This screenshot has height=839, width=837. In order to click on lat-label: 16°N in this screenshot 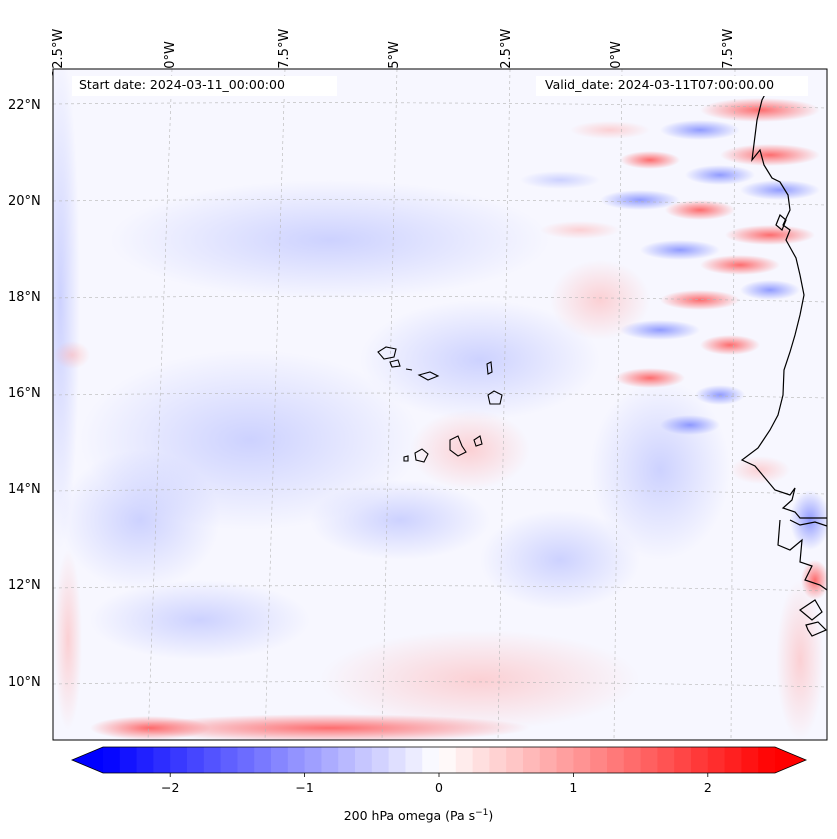, I will do `click(24, 393)`.